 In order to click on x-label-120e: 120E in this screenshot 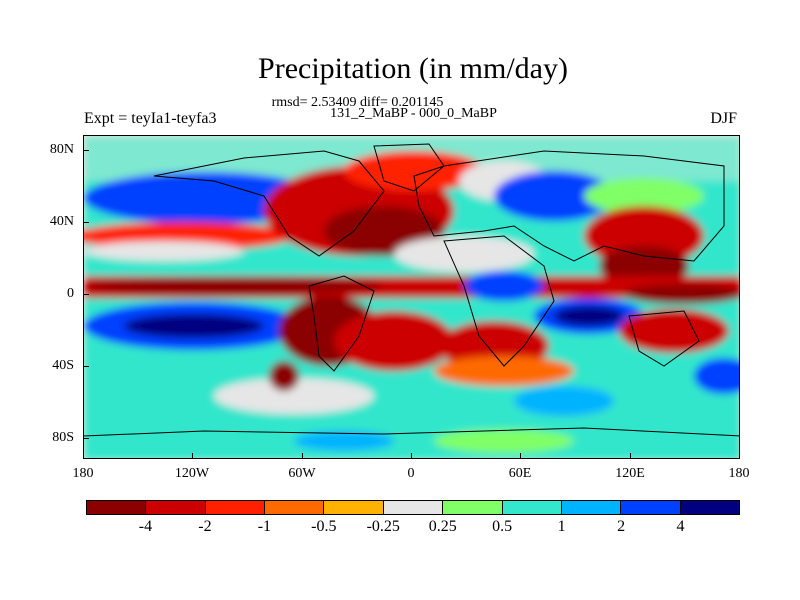, I will do `click(630, 473)`.